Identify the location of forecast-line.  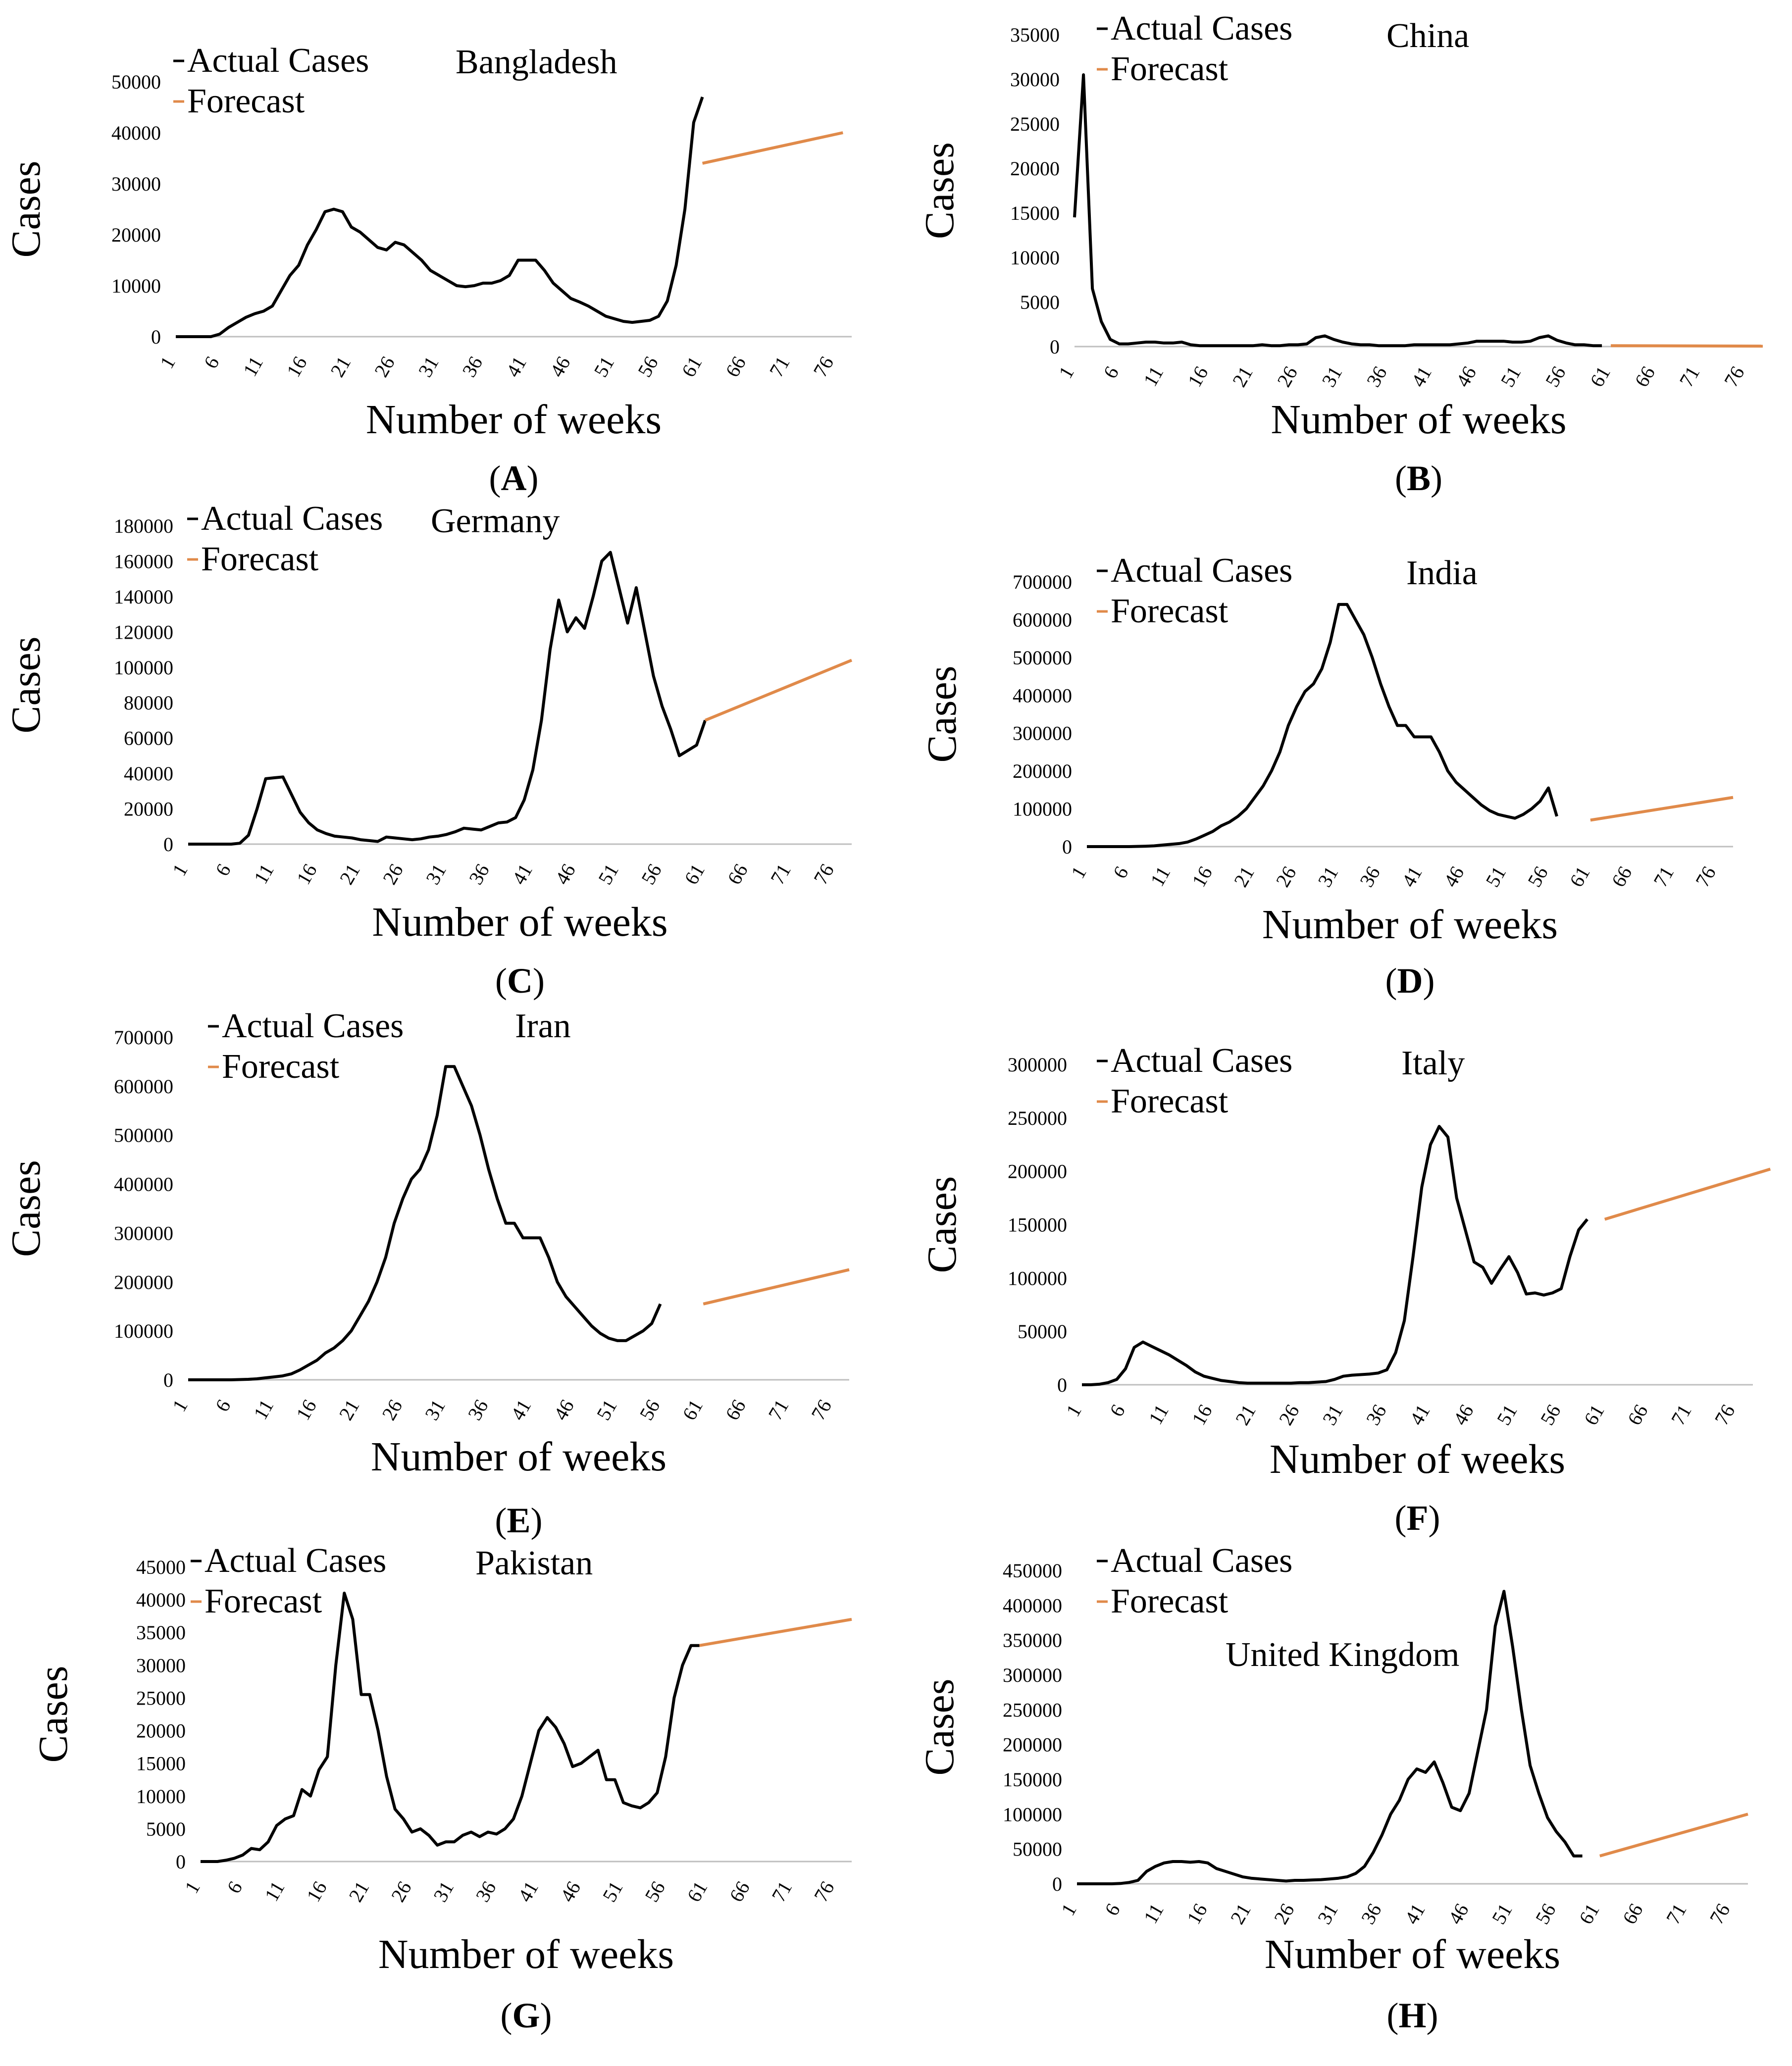
(779, 690).